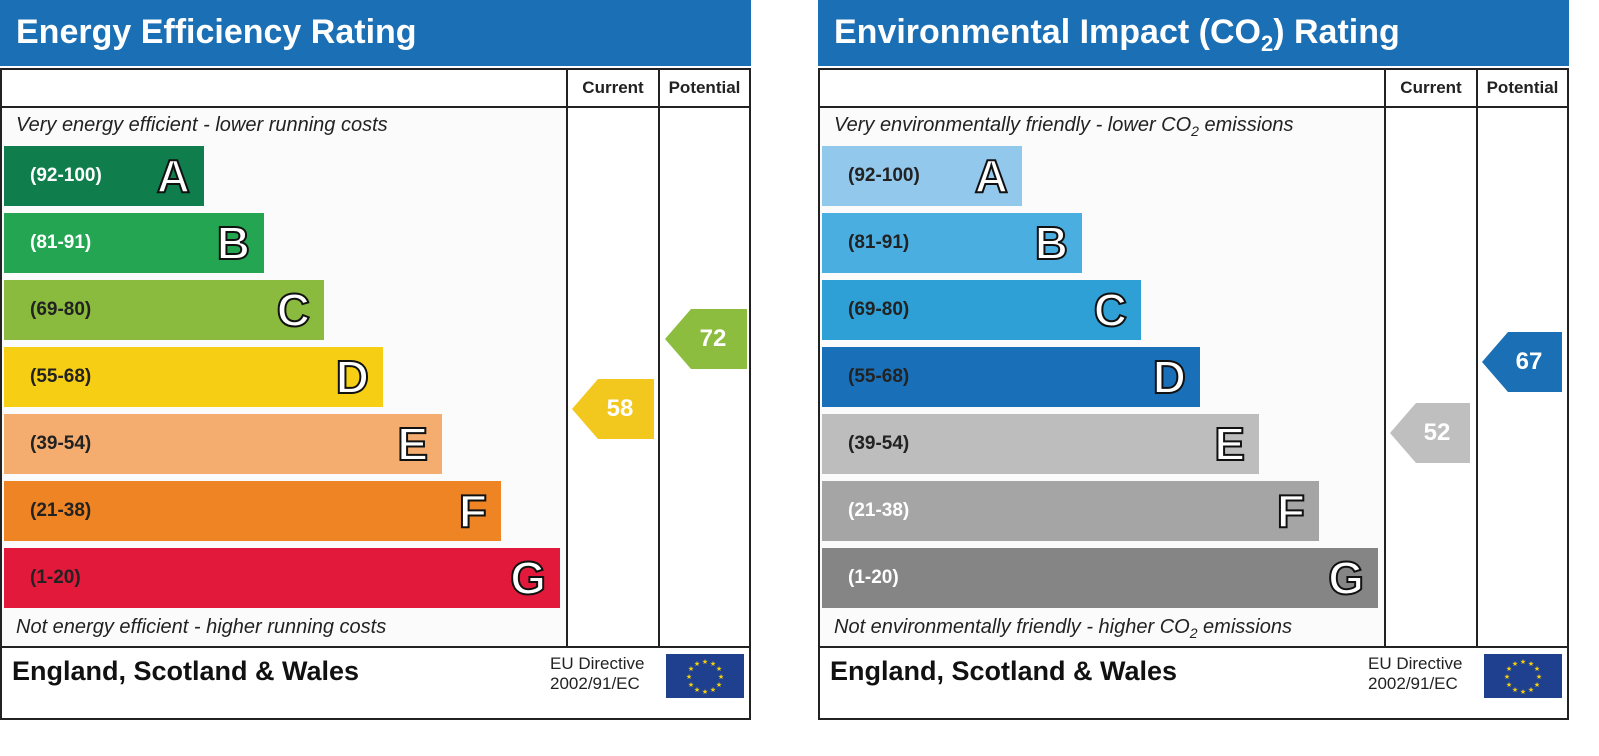 The image size is (1599, 756). I want to click on title-bar: Environmental Impact (CO2) Rating, so click(1193, 33).